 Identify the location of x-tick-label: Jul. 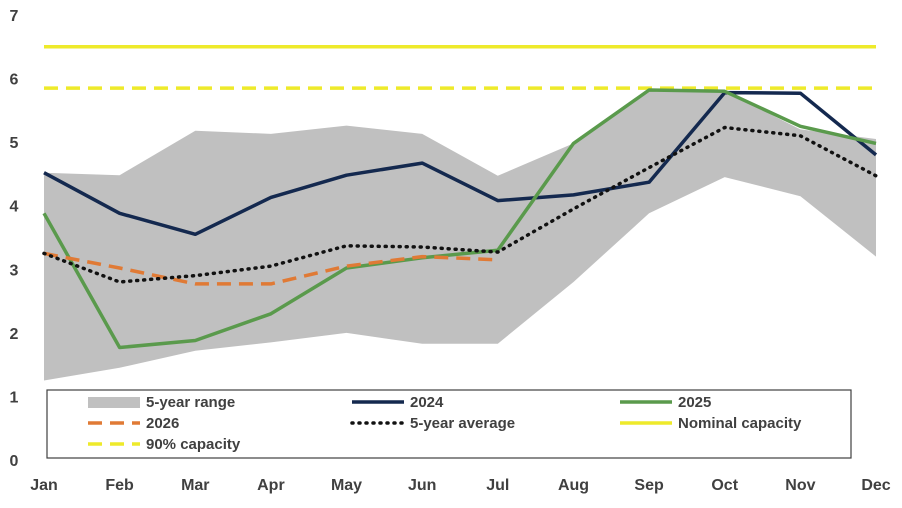
(497, 485).